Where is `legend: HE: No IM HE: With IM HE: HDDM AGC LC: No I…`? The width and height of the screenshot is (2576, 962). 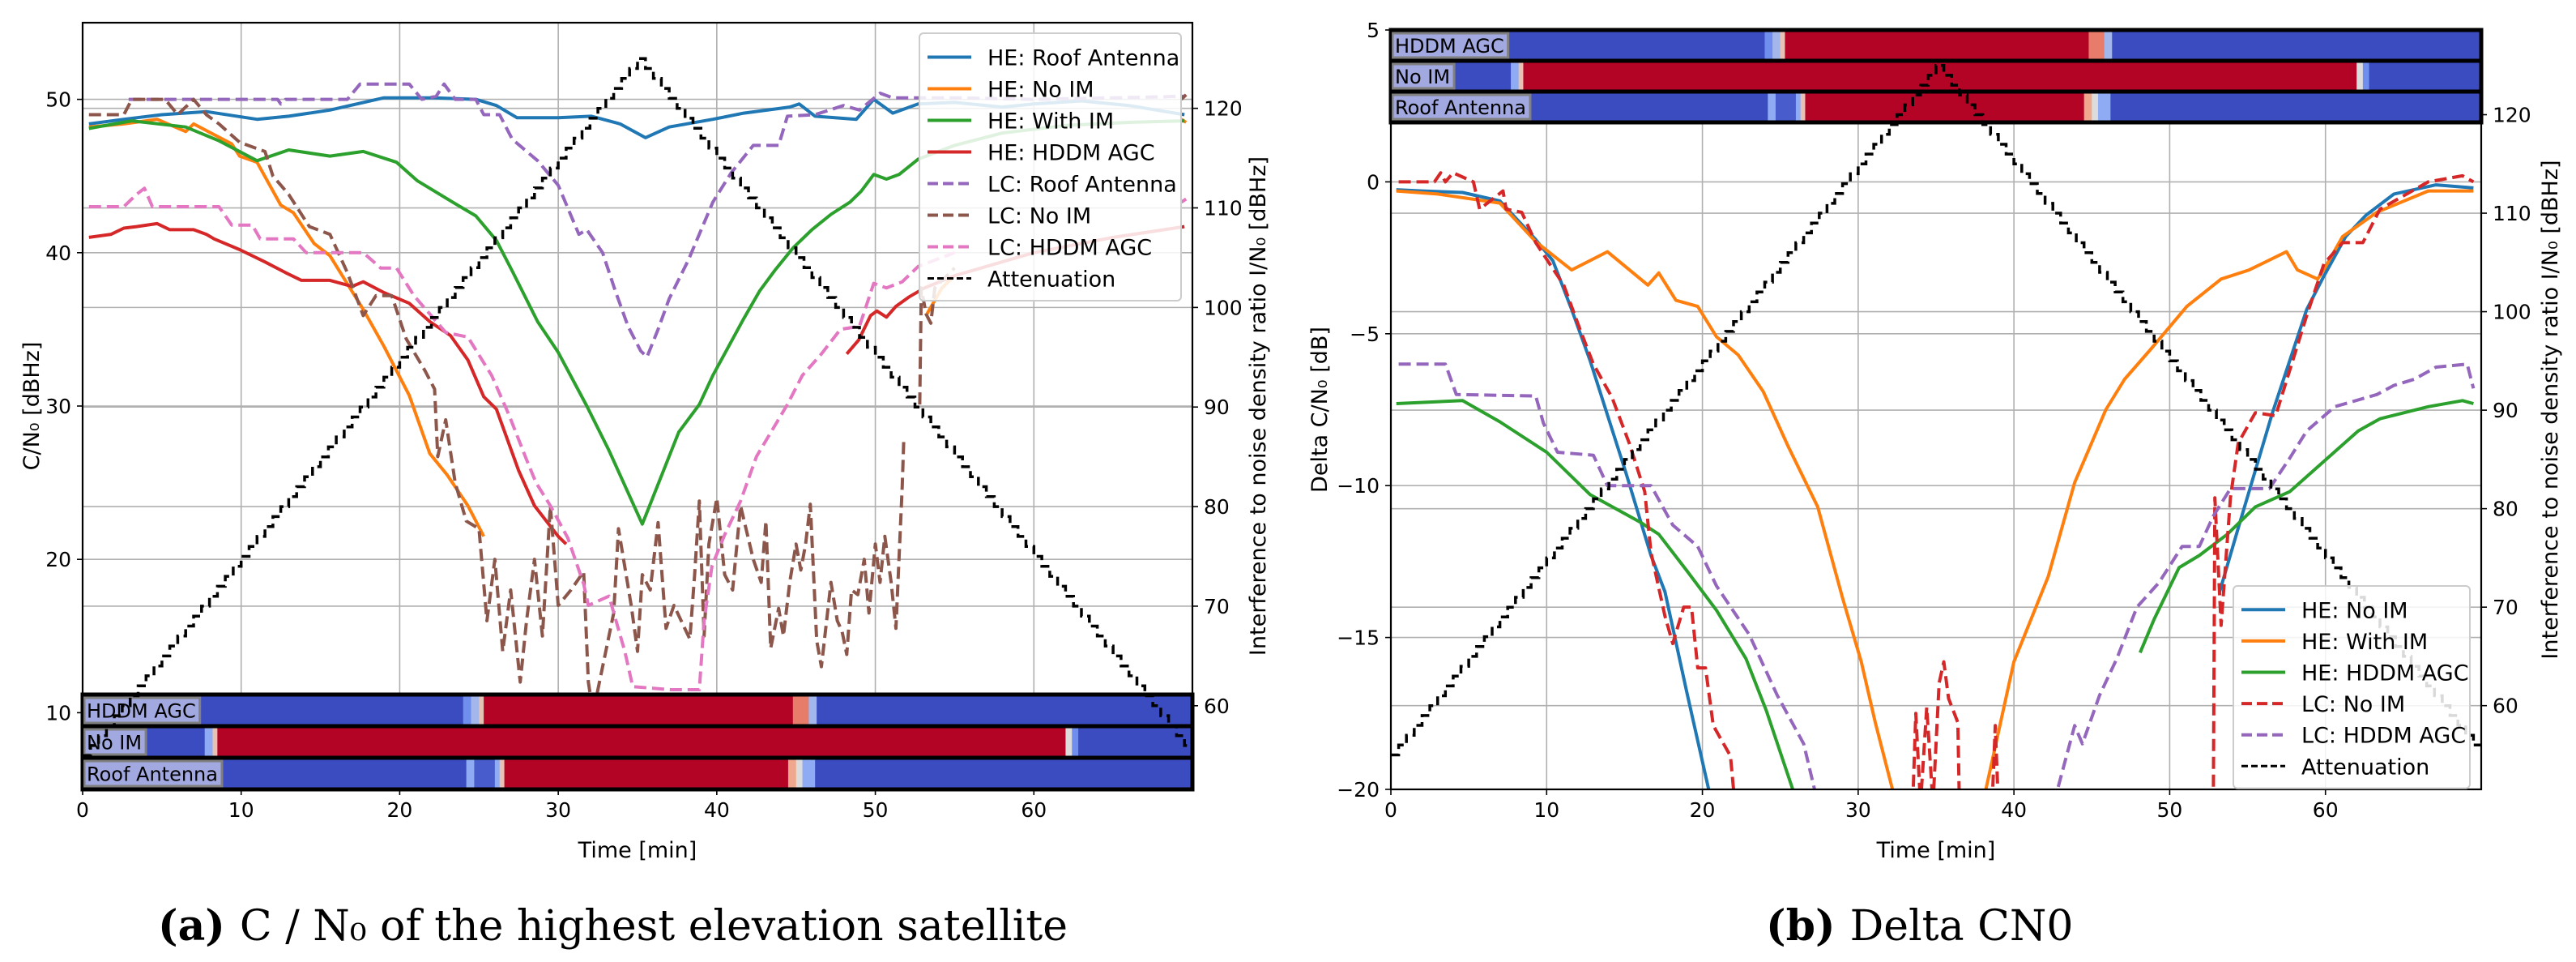 legend: HE: No IM HE: With IM HE: HDDM AGC LC: No I… is located at coordinates (2352, 687).